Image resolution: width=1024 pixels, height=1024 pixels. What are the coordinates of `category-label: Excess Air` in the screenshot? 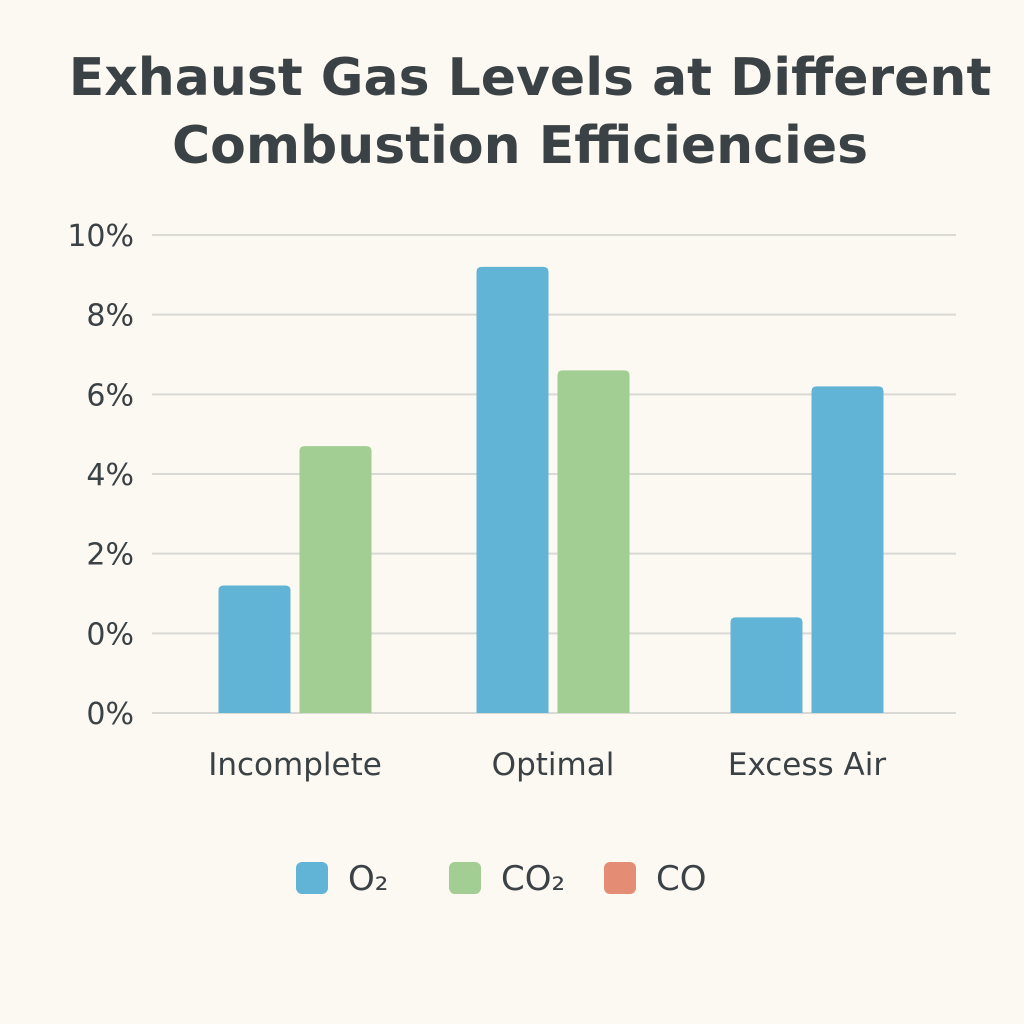 It's located at (807, 765).